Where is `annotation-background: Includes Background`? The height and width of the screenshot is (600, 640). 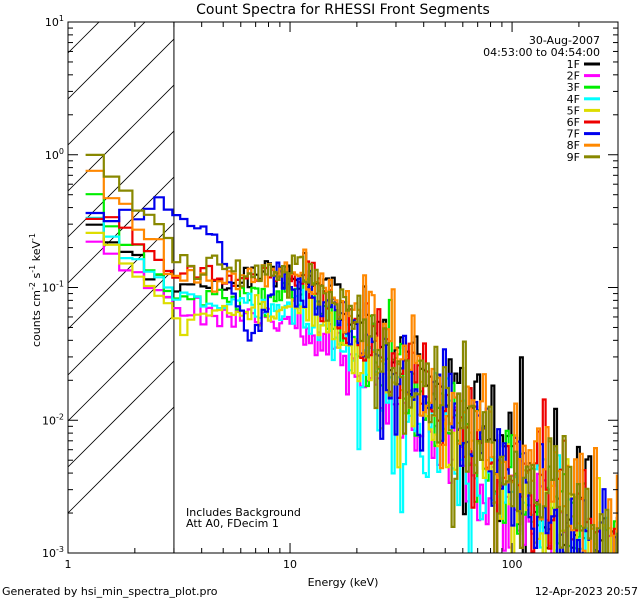
annotation-background: Includes Background is located at coordinates (243, 512).